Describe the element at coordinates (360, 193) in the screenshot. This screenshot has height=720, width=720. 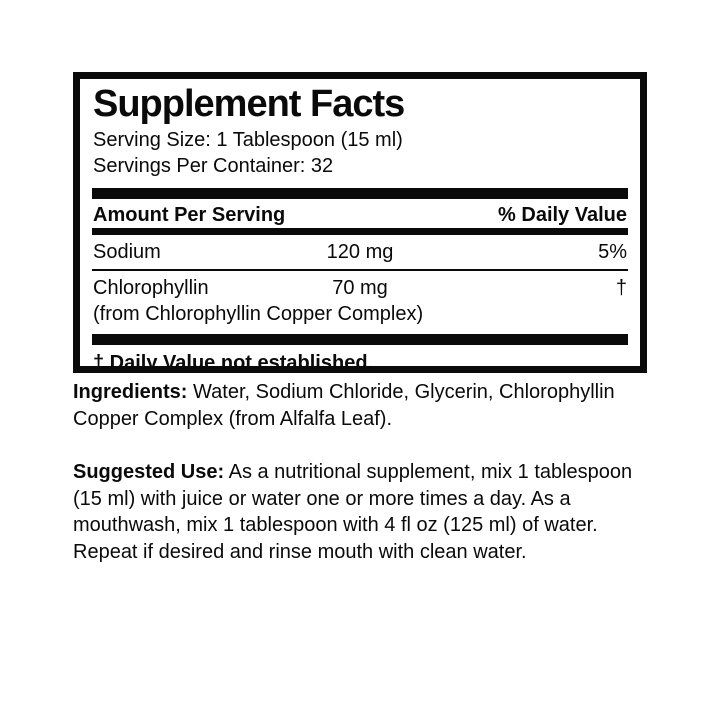
I see `separator-bar-thick-top` at that location.